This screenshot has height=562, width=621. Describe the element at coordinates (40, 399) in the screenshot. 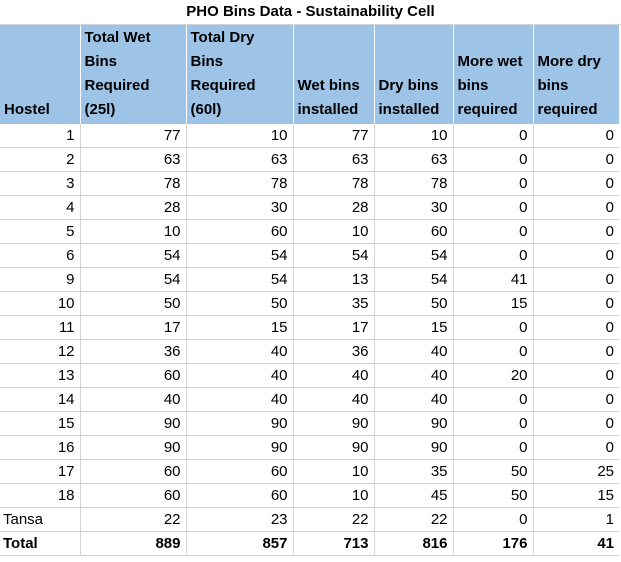

I see `hostel-cell: 14` at that location.